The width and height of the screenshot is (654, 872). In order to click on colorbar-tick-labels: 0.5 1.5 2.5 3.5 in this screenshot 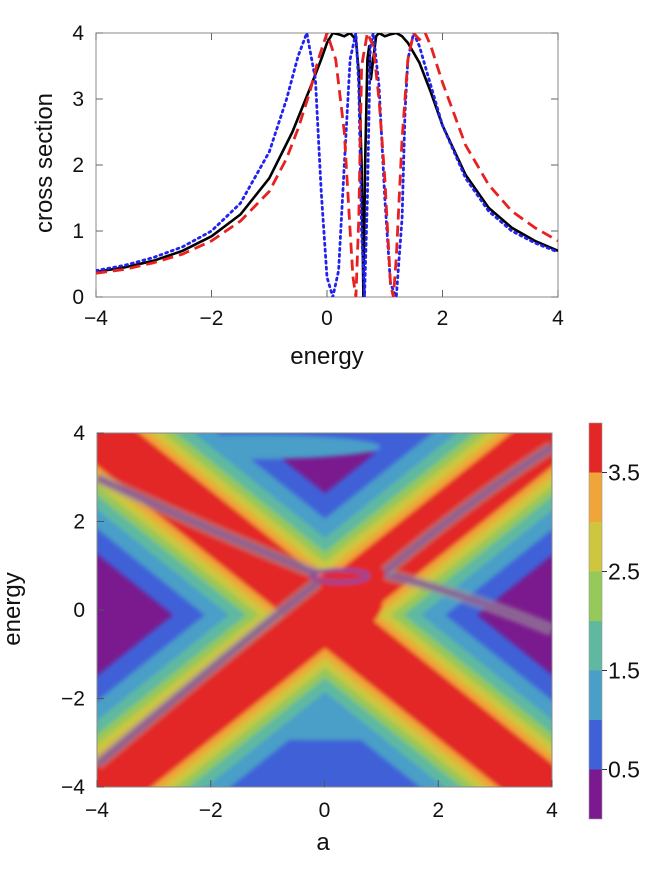, I will do `click(621, 621)`.